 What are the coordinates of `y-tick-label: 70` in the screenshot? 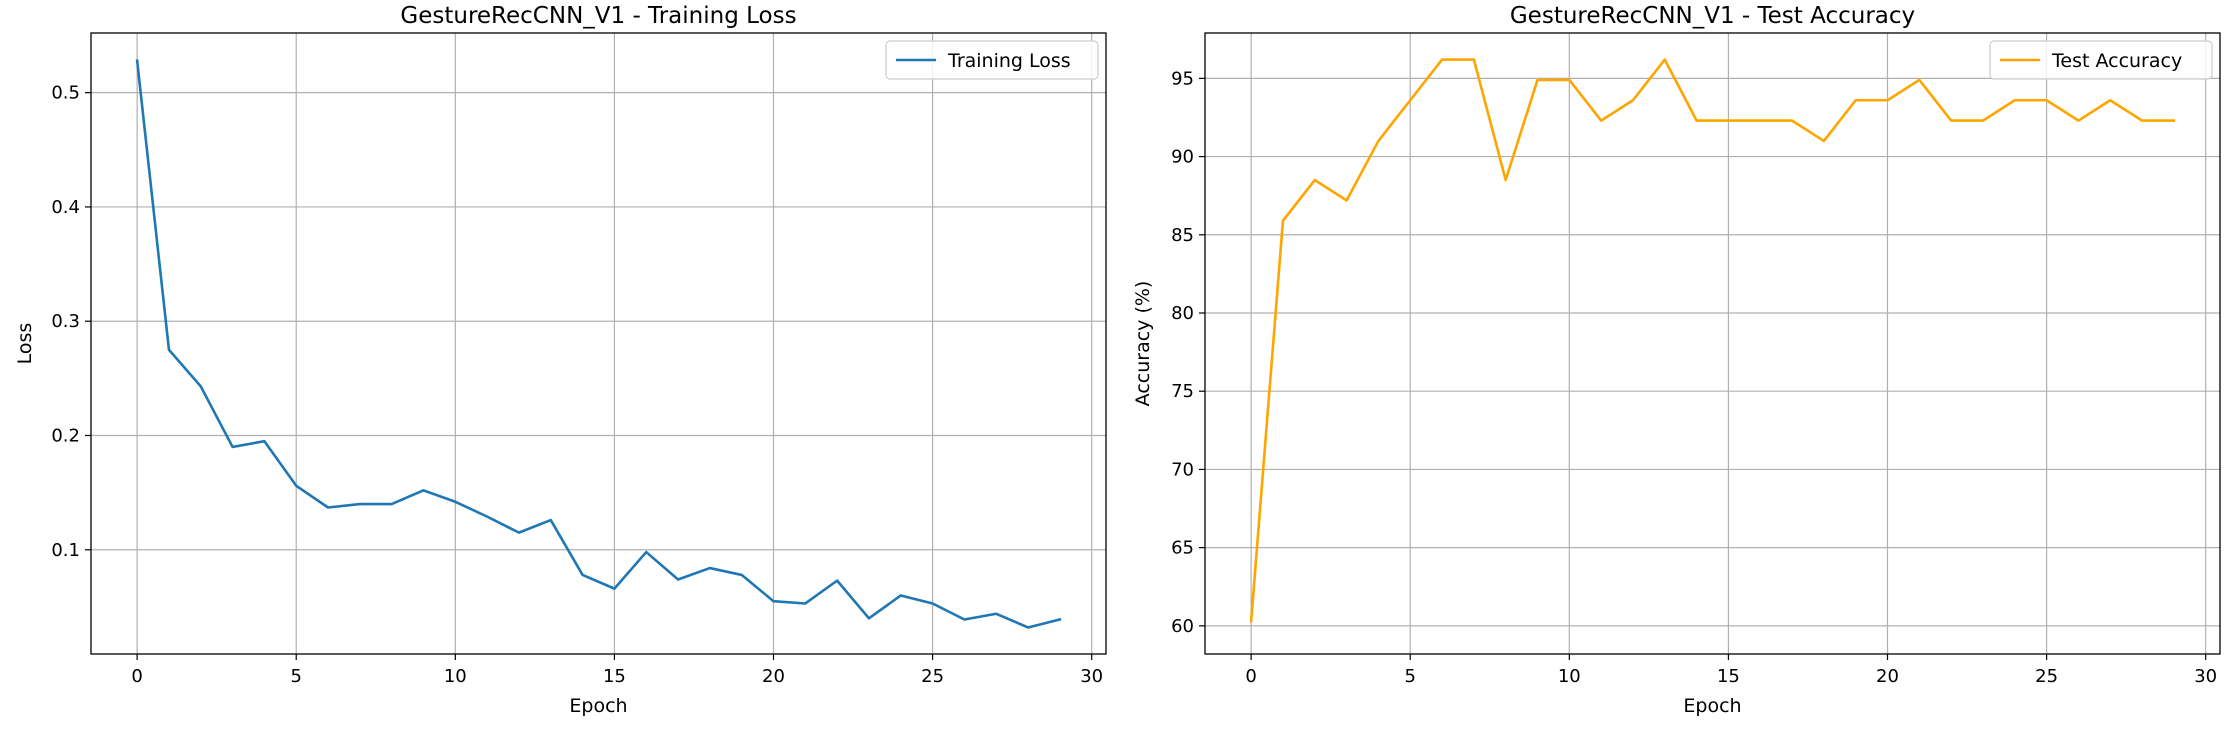 It's located at (1182, 469).